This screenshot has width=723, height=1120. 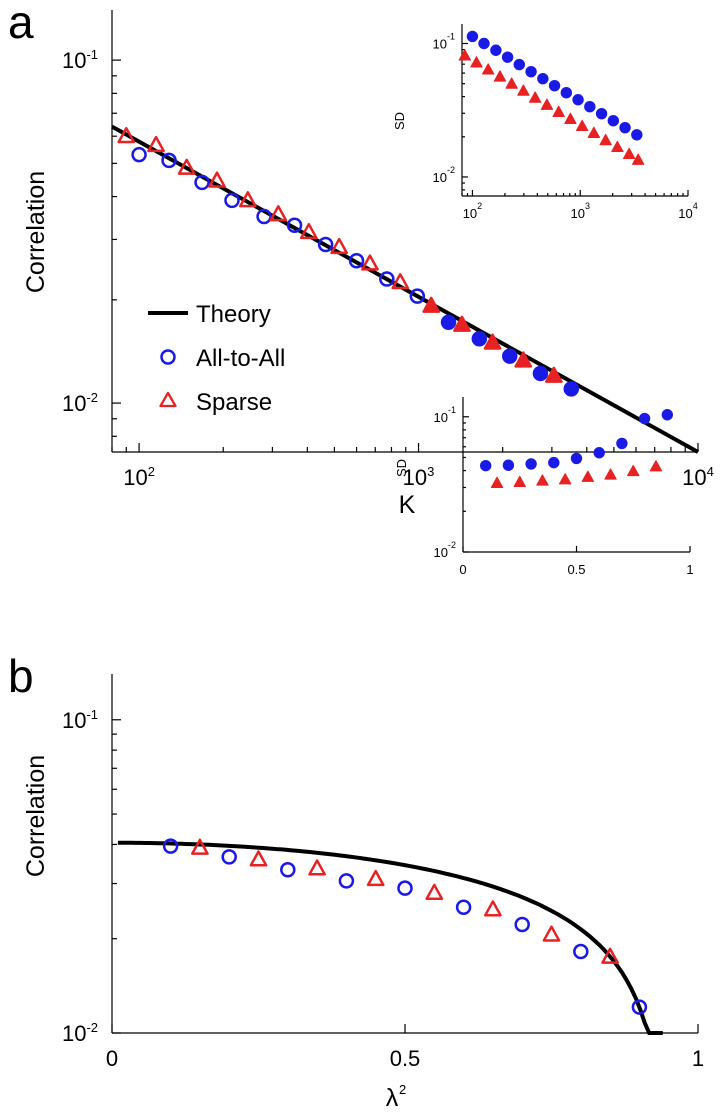 What do you see at coordinates (80, 1033) in the screenshot?
I see `panel-b-y-tick-label: 10⁻²` at bounding box center [80, 1033].